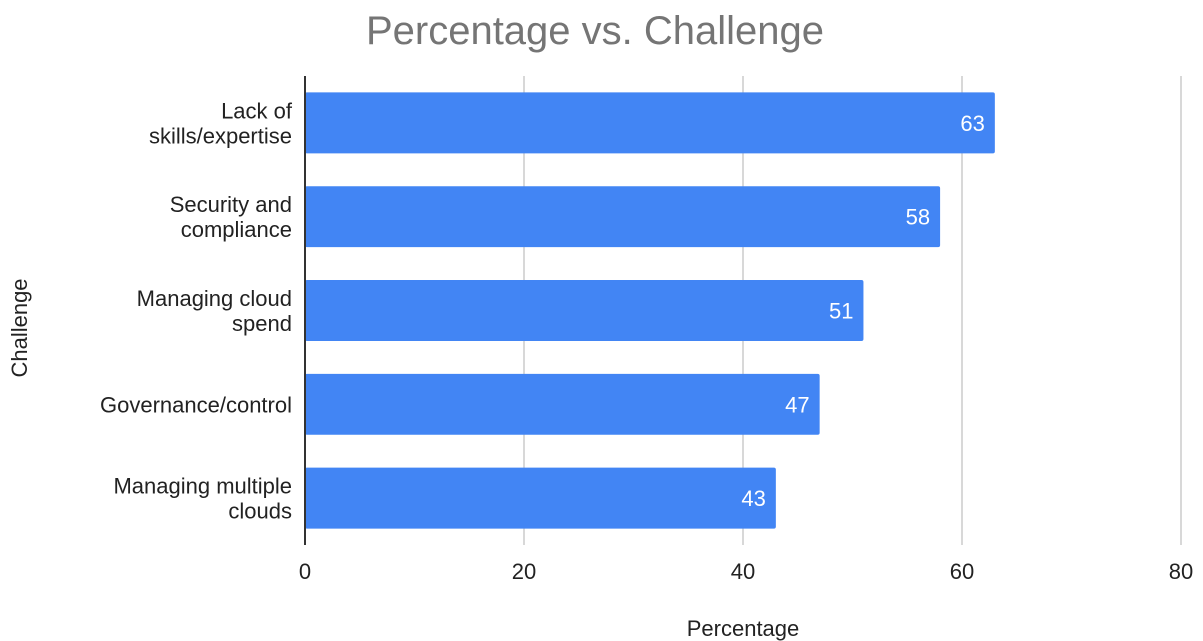  What do you see at coordinates (231, 204) in the screenshot?
I see `category-label-line: Security and` at bounding box center [231, 204].